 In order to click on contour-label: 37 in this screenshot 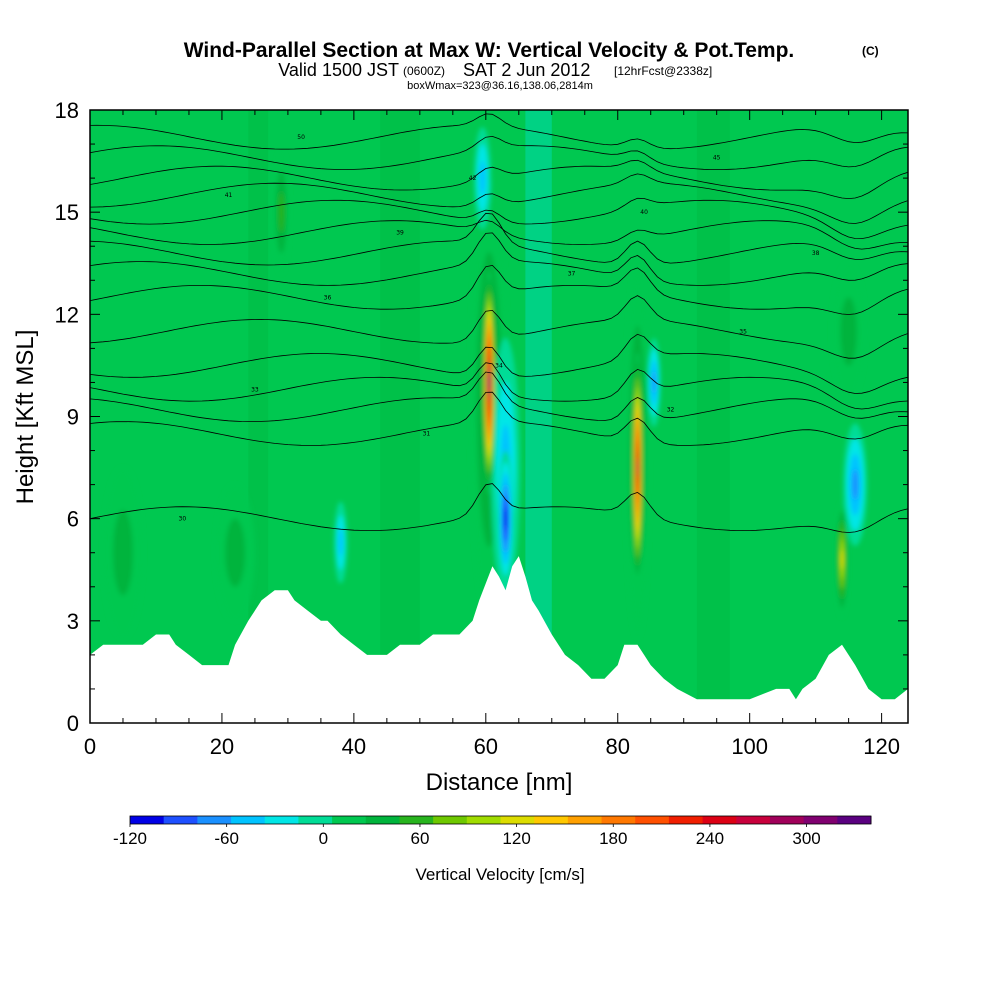, I will do `click(572, 273)`.